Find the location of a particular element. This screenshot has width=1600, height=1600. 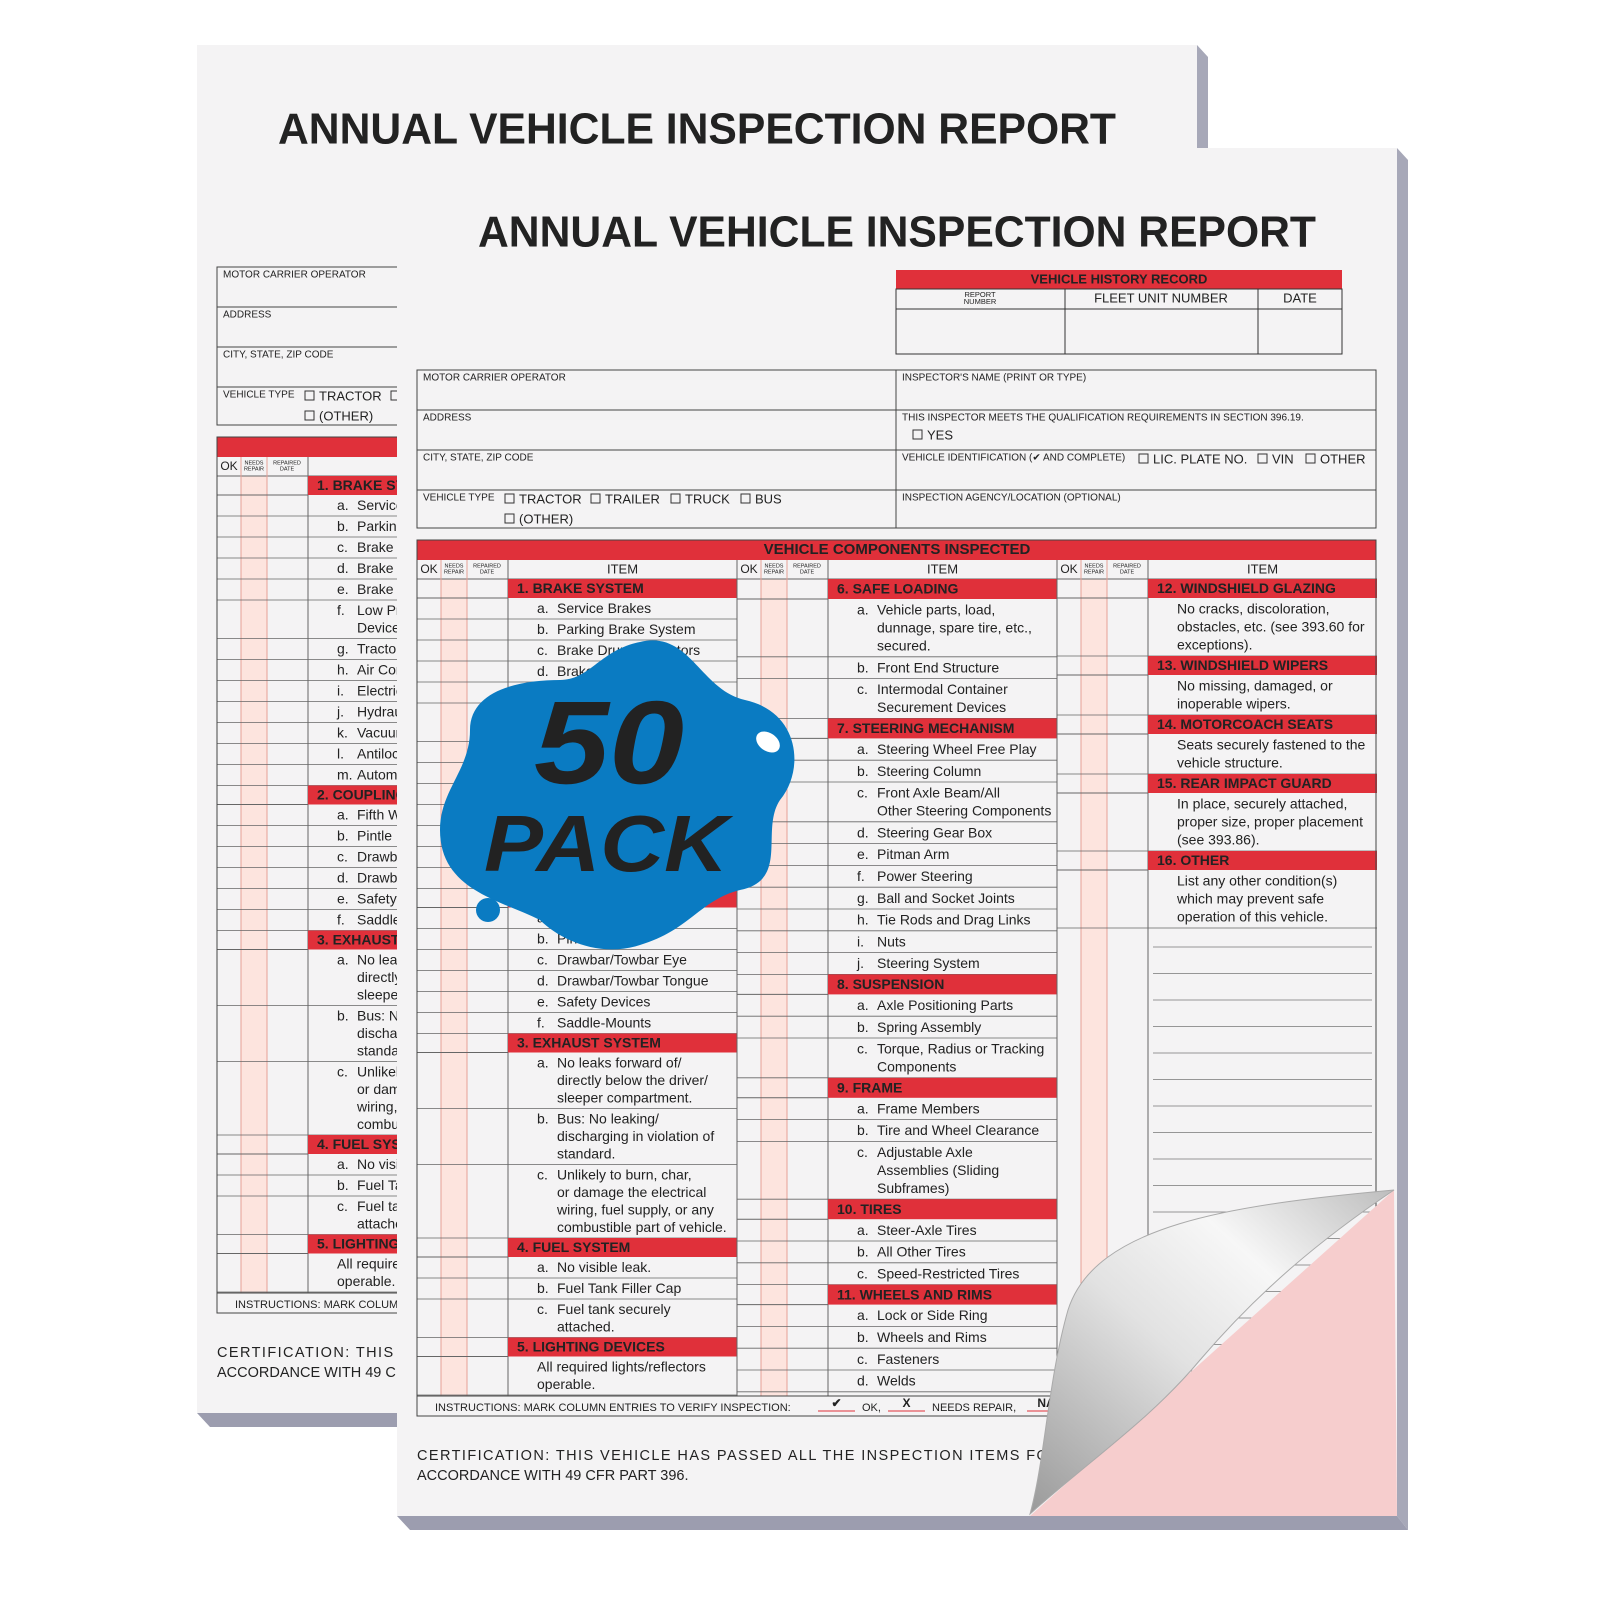

item-text: Device is located at coordinates (378, 628).